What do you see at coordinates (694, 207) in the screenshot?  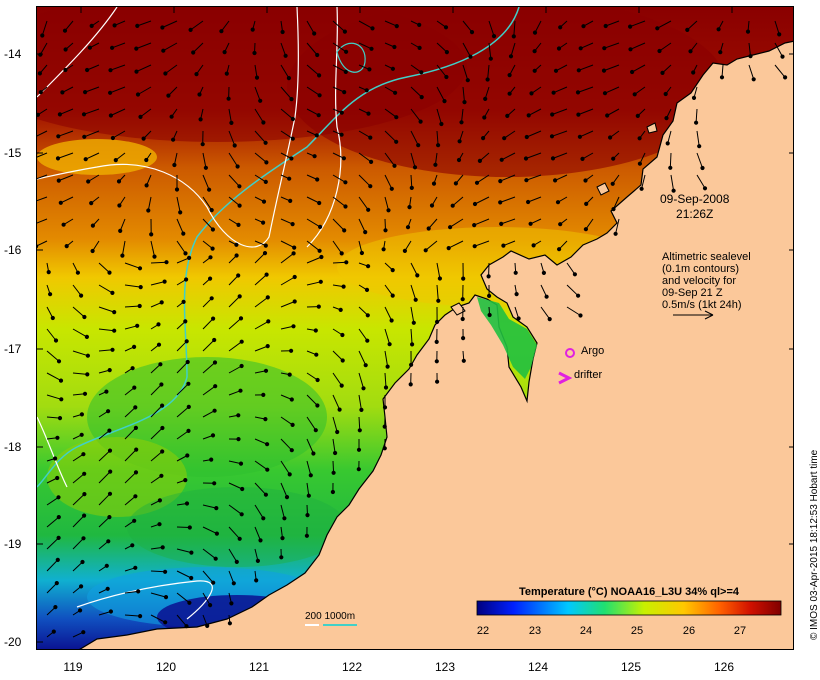 I see `timestamp: 09-Sep-2008 21:26Z` at bounding box center [694, 207].